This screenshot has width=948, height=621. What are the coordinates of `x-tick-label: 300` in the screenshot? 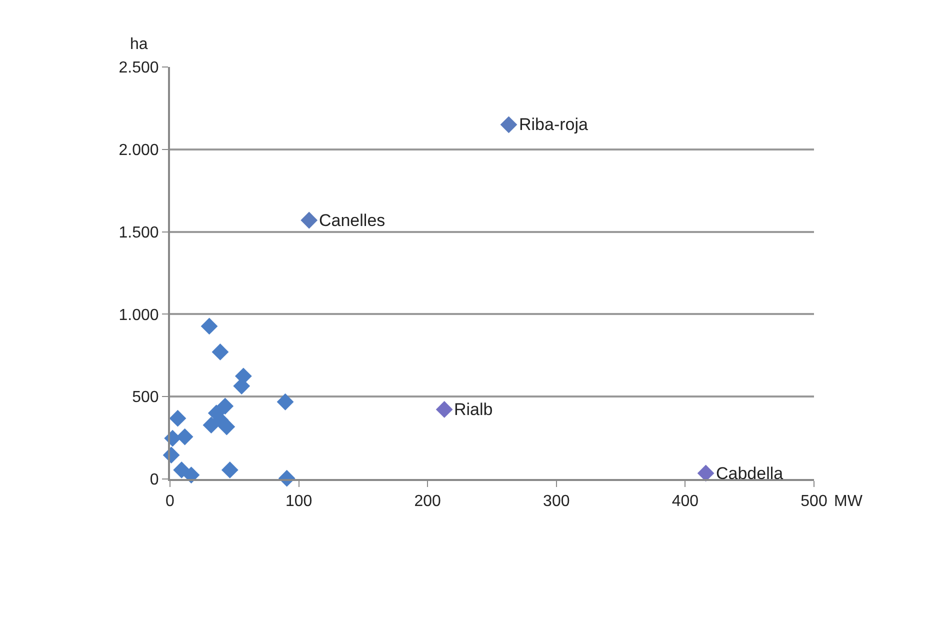 It's located at (556, 501).